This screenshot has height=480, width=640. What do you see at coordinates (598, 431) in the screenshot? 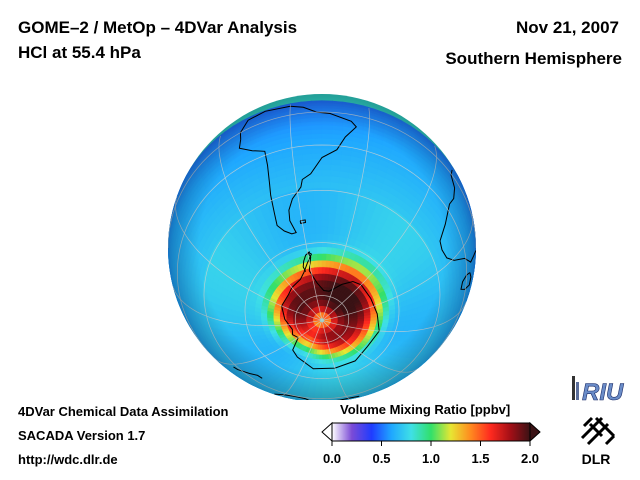
I see `dlr-logo` at bounding box center [598, 431].